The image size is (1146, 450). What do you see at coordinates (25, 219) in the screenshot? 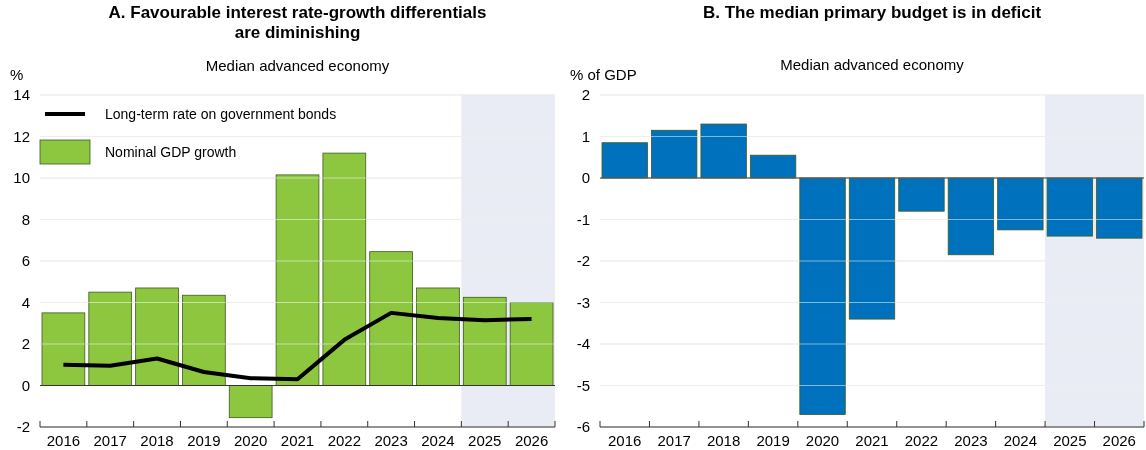
I see `y-tick-label: 8` at bounding box center [25, 219].